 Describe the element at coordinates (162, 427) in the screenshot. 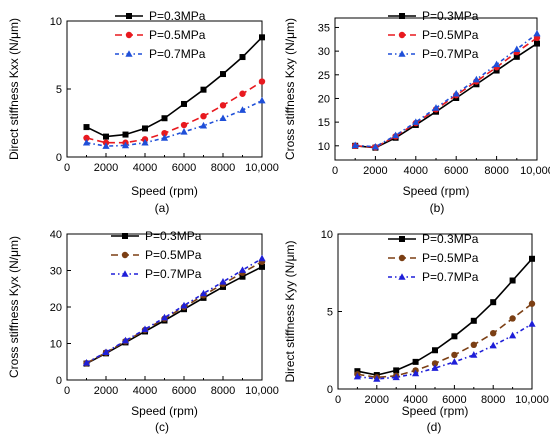

I see `panel-label: (c)` at that location.